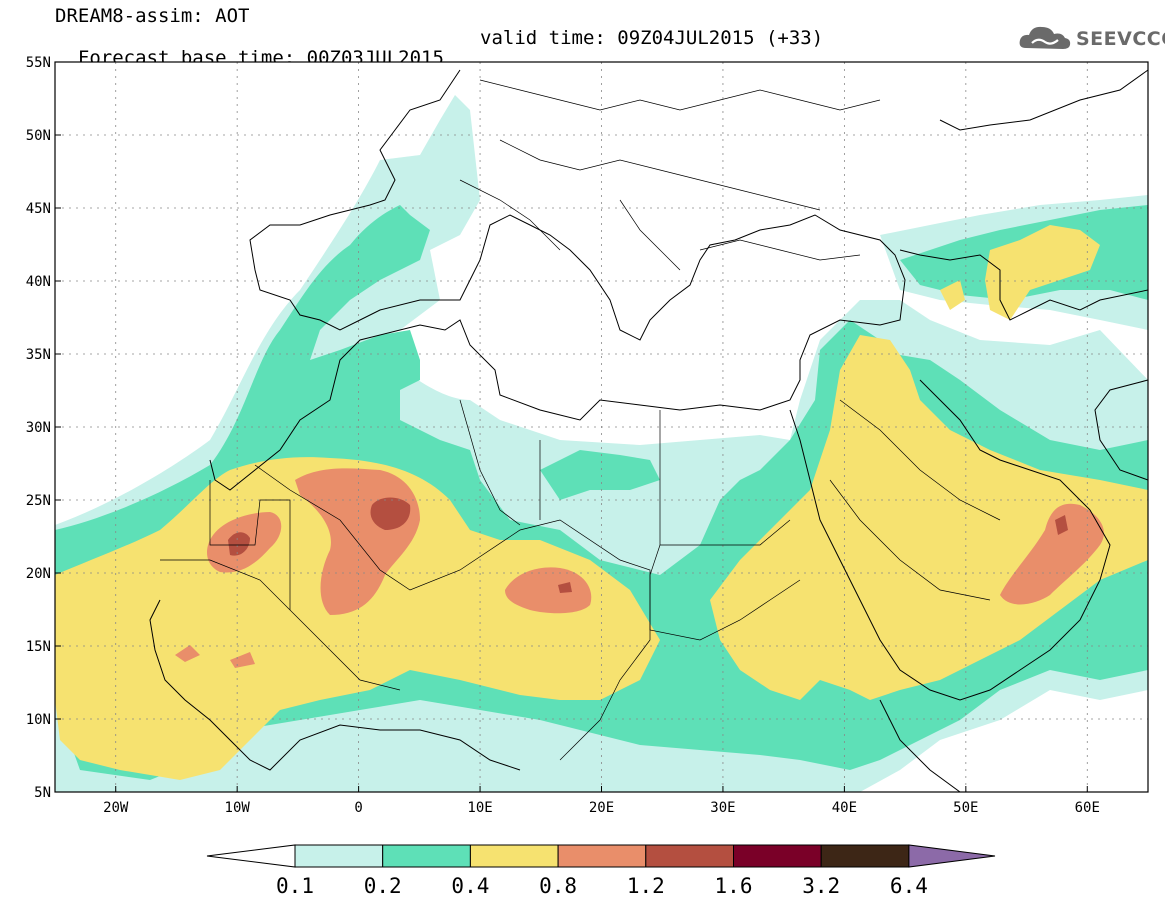 The image size is (1165, 905). I want to click on lon-tick-label: 0, so click(358, 808).